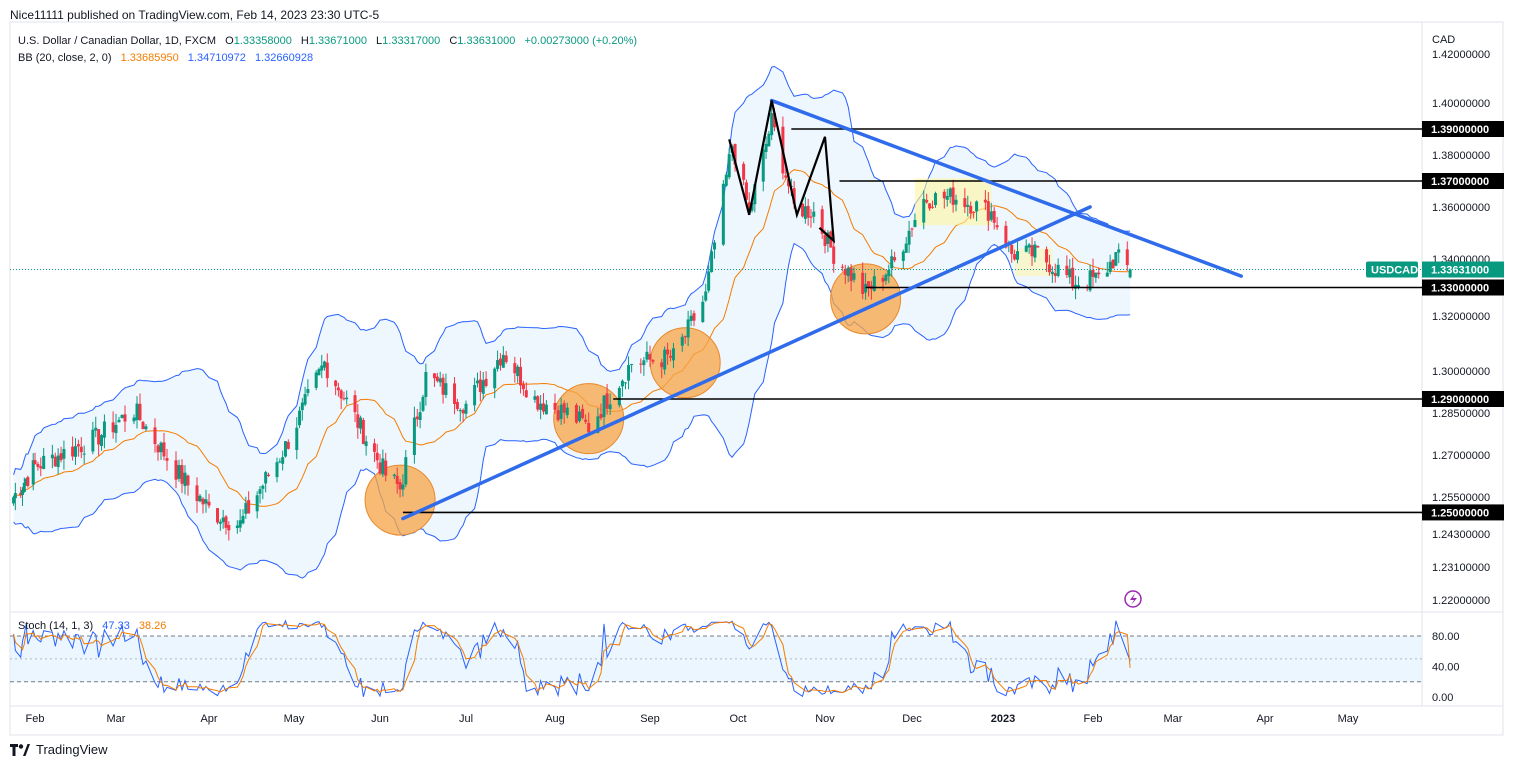  What do you see at coordinates (486, 41) in the screenshot?
I see `close-value: 1.33631000` at bounding box center [486, 41].